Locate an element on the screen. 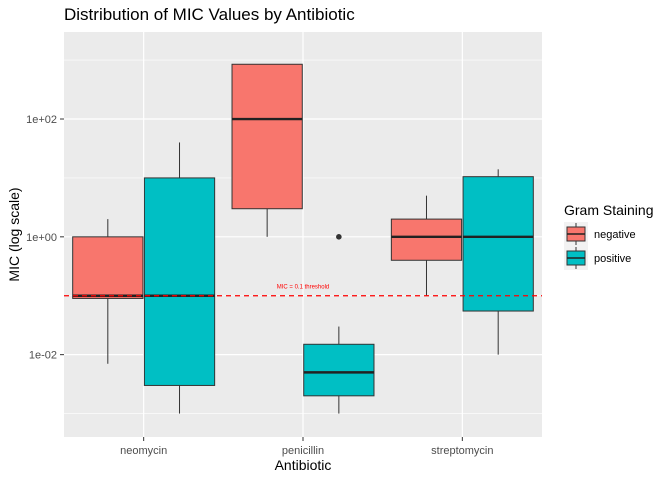 This screenshot has height=480, width=672. box-neomycin-positive is located at coordinates (179, 278).